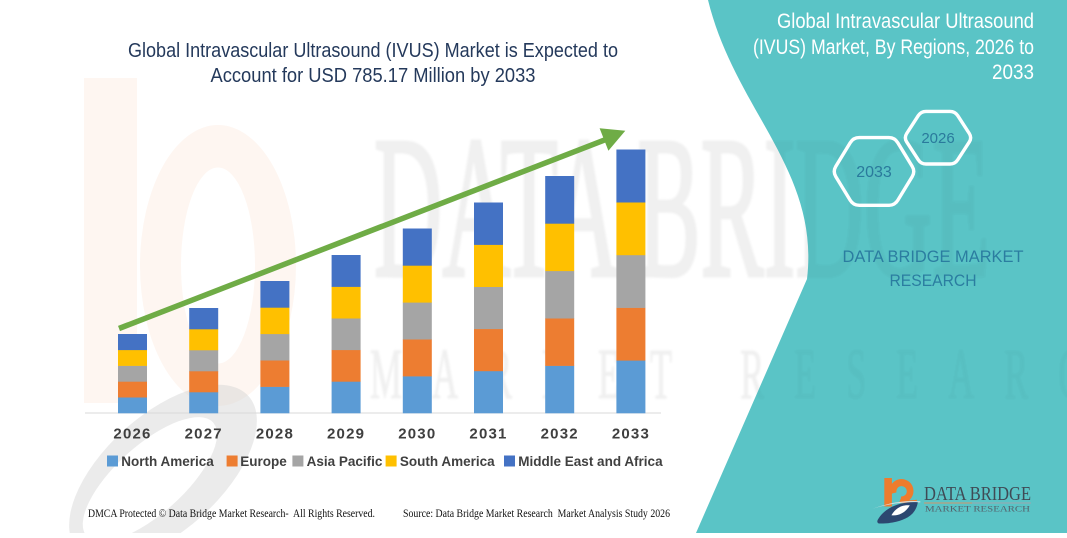 The image size is (1067, 538). What do you see at coordinates (204, 434) in the screenshot?
I see `svg-text: 2027` at bounding box center [204, 434].